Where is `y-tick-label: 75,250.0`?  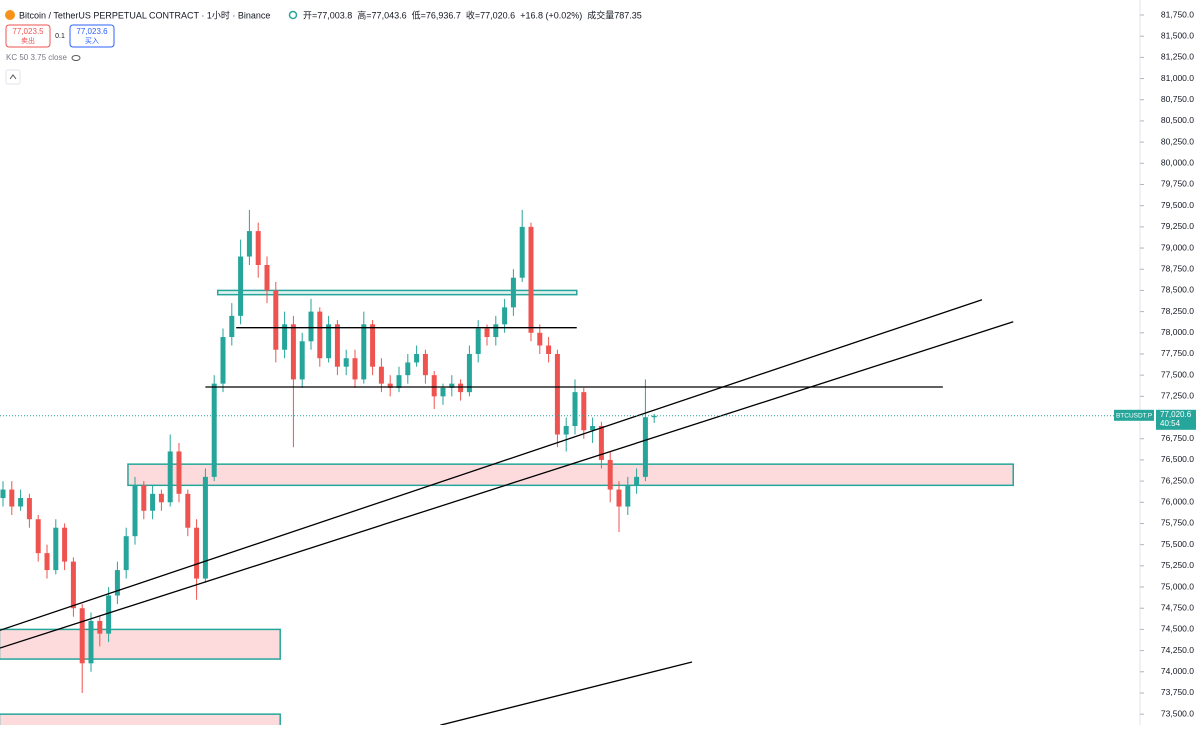 y-tick-label: 75,250.0 is located at coordinates (1177, 565).